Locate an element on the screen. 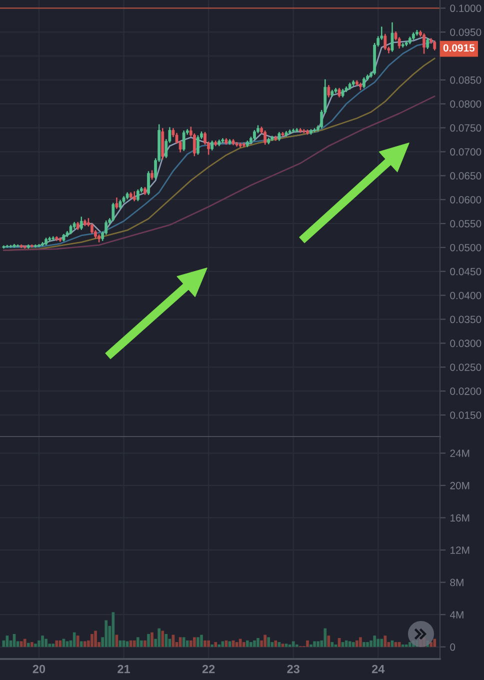  y-tick-label: 0.0350 is located at coordinates (466, 320).